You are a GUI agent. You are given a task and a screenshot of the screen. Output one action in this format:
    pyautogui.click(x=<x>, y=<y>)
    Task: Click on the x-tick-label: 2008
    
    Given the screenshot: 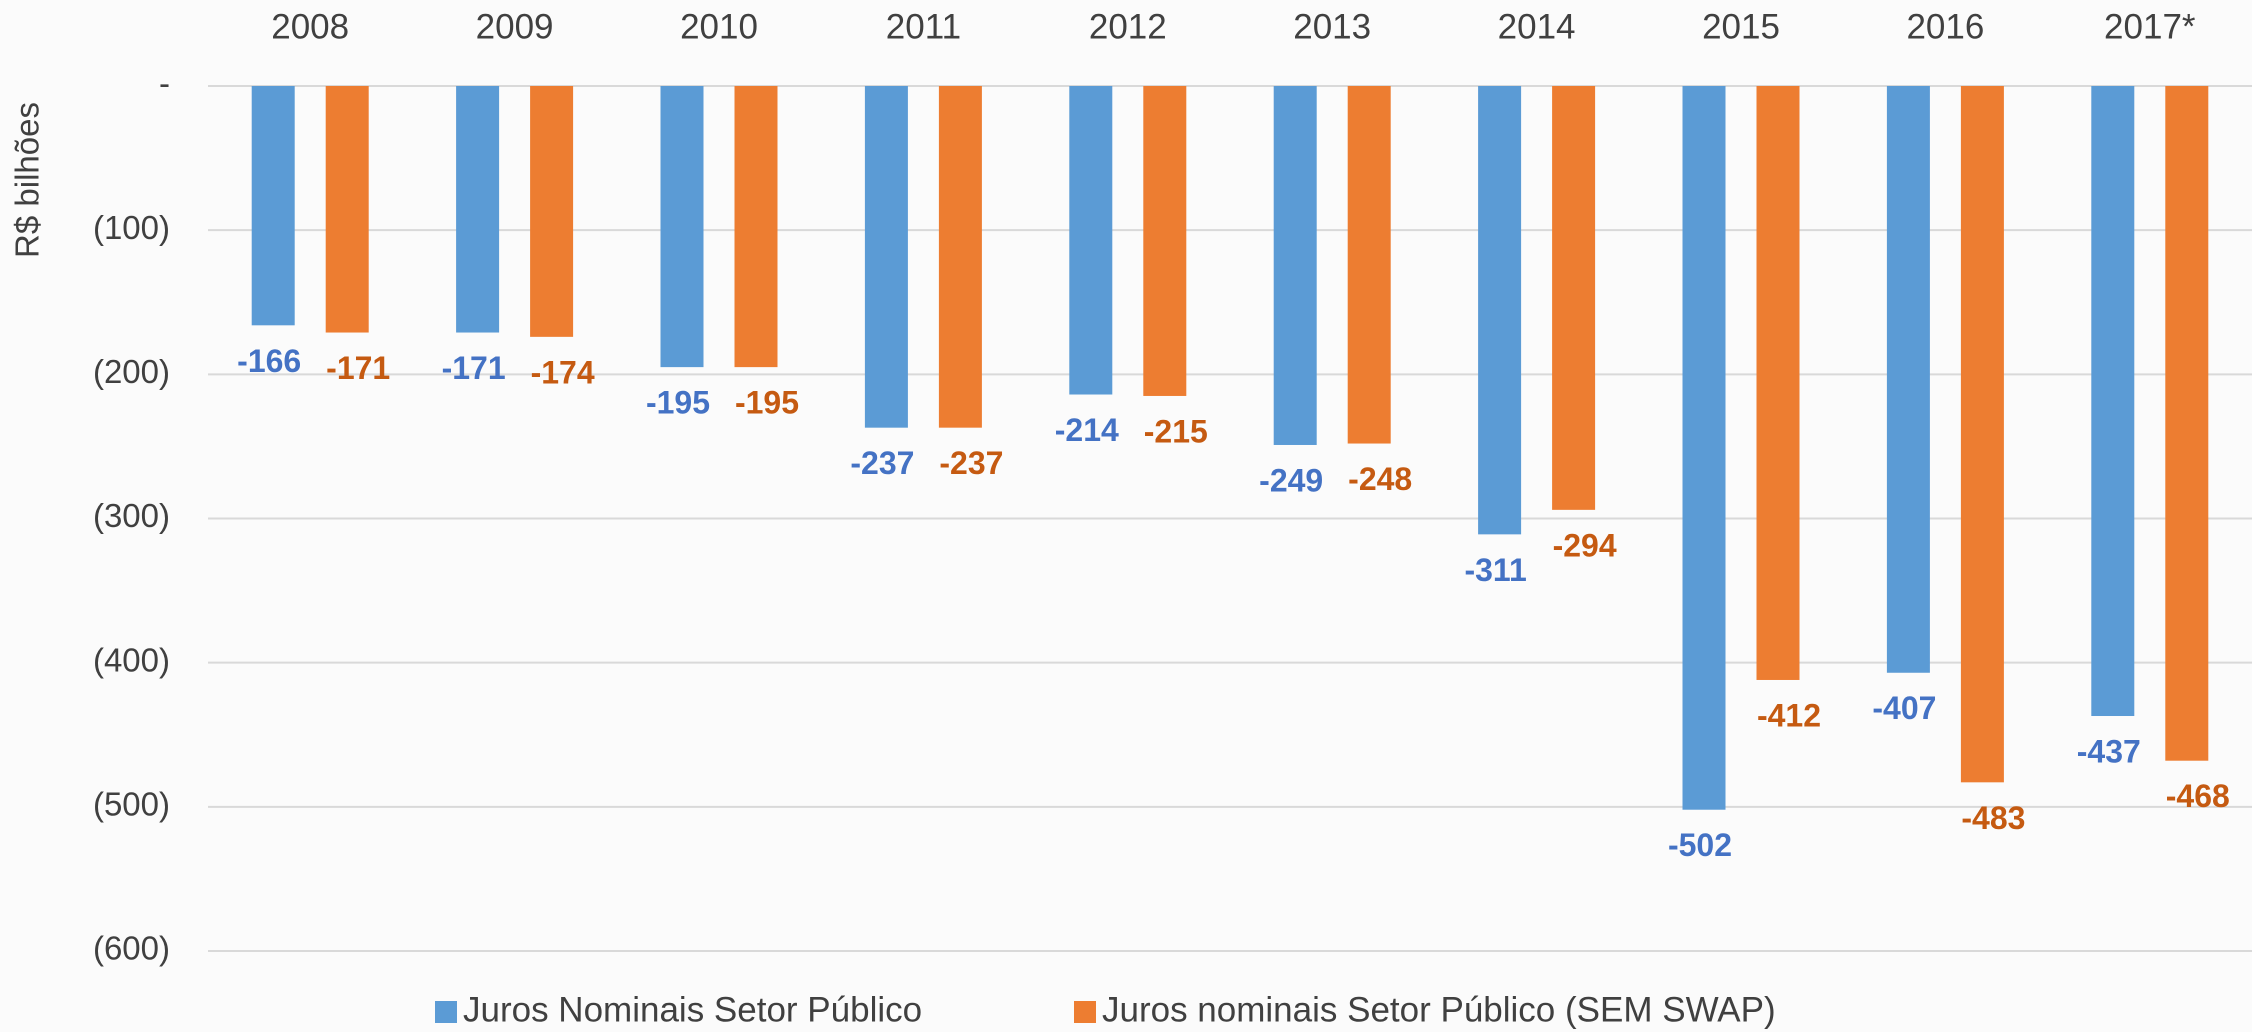 What is the action you would take?
    pyautogui.click(x=310, y=26)
    